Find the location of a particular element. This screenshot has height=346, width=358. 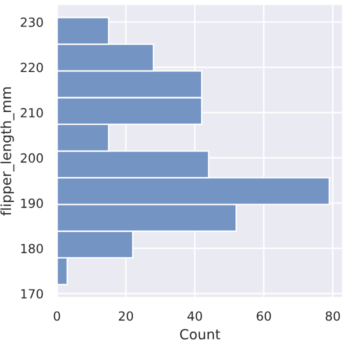

y-tick-label: 230 is located at coordinates (31, 22).